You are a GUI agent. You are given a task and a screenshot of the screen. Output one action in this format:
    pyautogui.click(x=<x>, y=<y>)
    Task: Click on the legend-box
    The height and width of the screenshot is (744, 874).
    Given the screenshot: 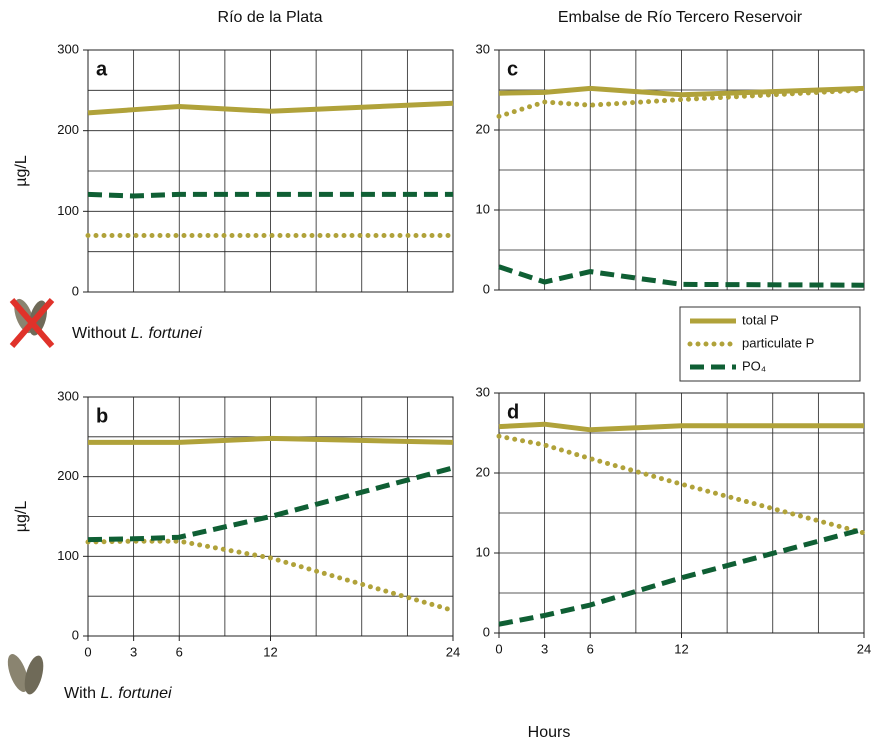 What is the action you would take?
    pyautogui.click(x=770, y=344)
    